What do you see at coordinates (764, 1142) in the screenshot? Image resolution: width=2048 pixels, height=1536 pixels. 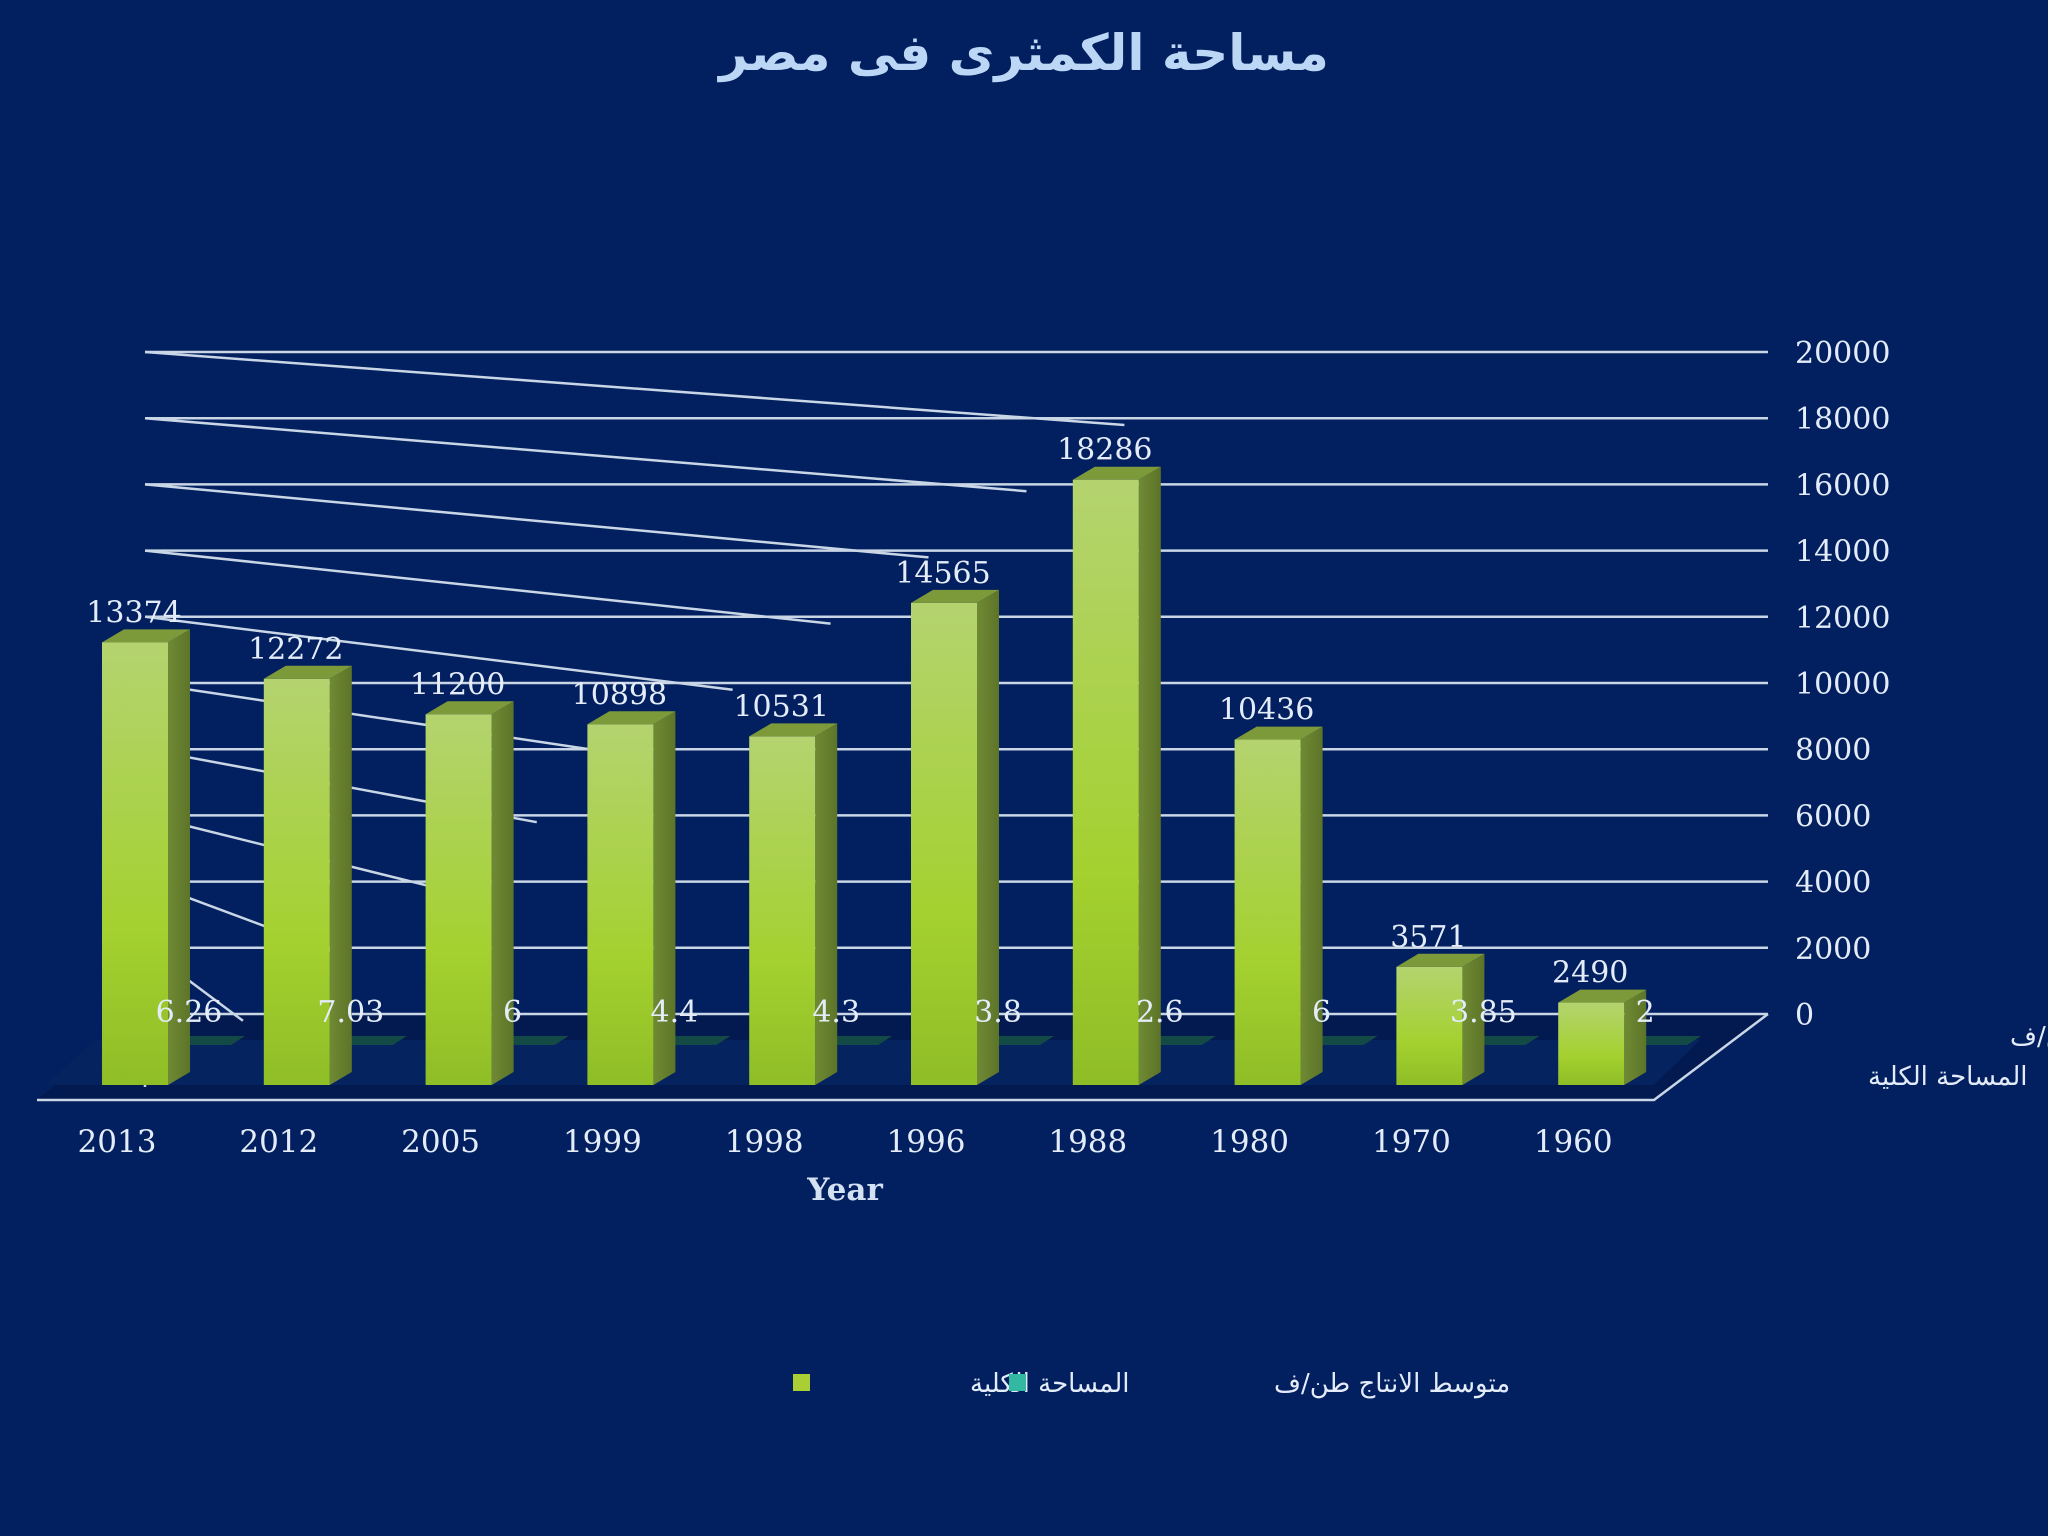 I see `x-tick-label: 1998` at bounding box center [764, 1142].